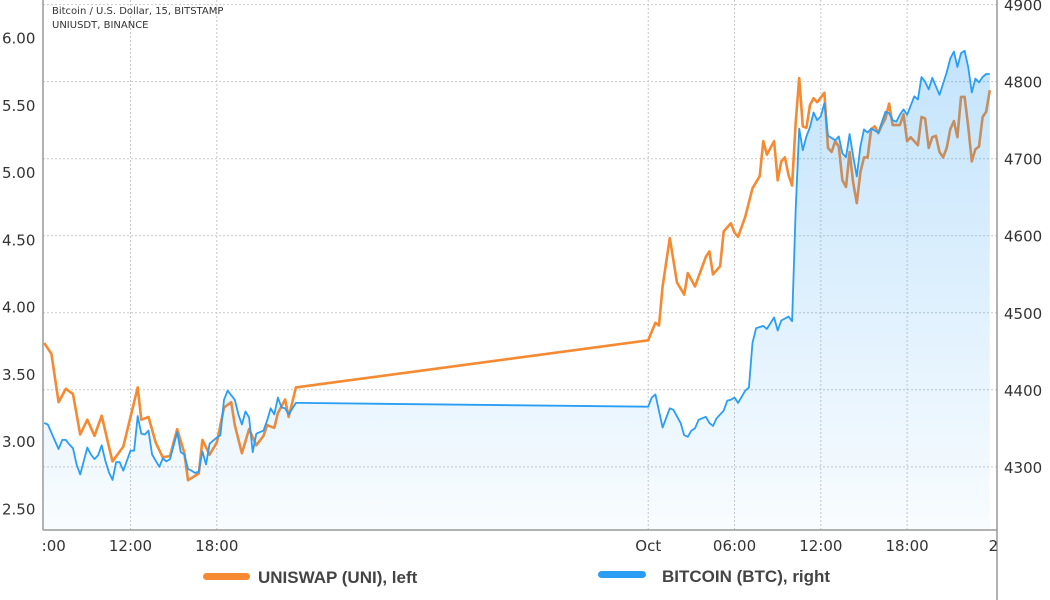  Describe the element at coordinates (130, 546) in the screenshot. I see `x-tick-label: 12:00` at that location.